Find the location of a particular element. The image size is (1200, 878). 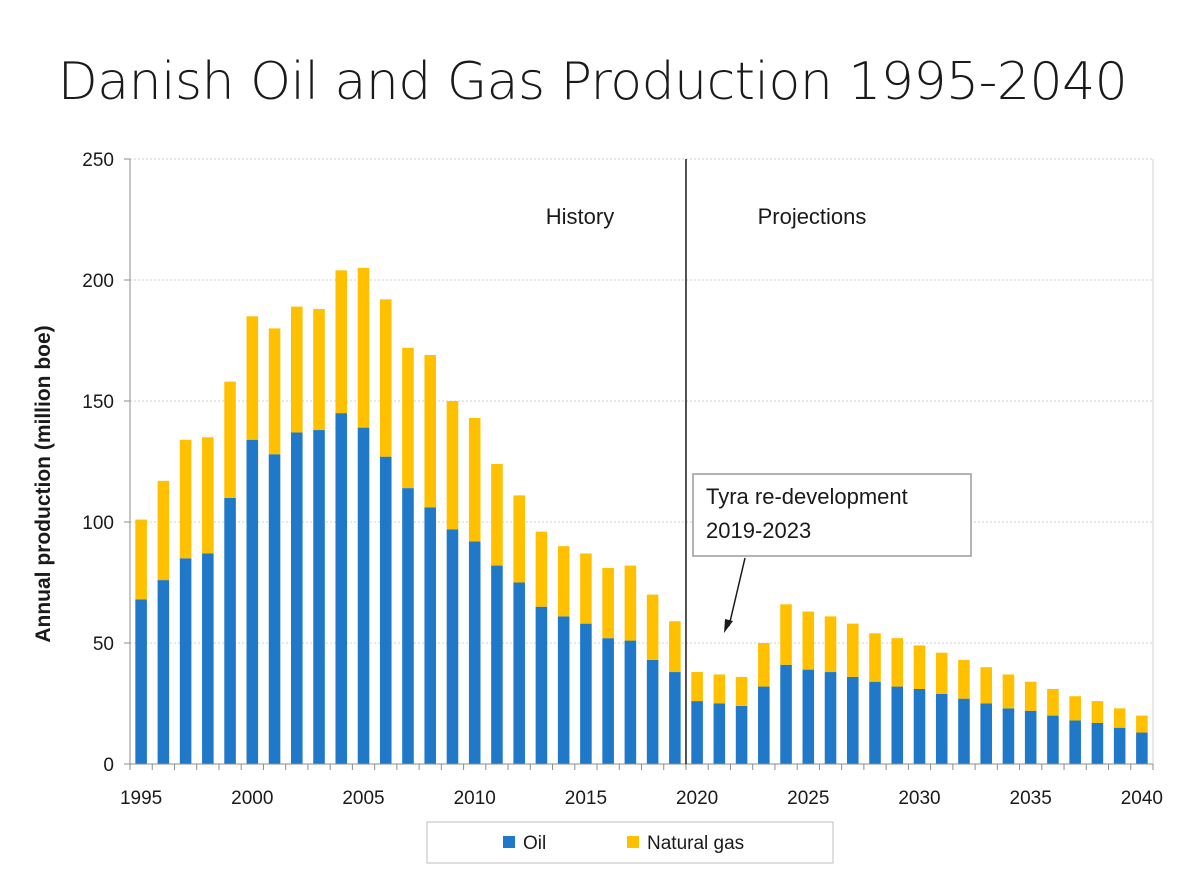

bar-natural-gas-2036 is located at coordinates (1053, 702).